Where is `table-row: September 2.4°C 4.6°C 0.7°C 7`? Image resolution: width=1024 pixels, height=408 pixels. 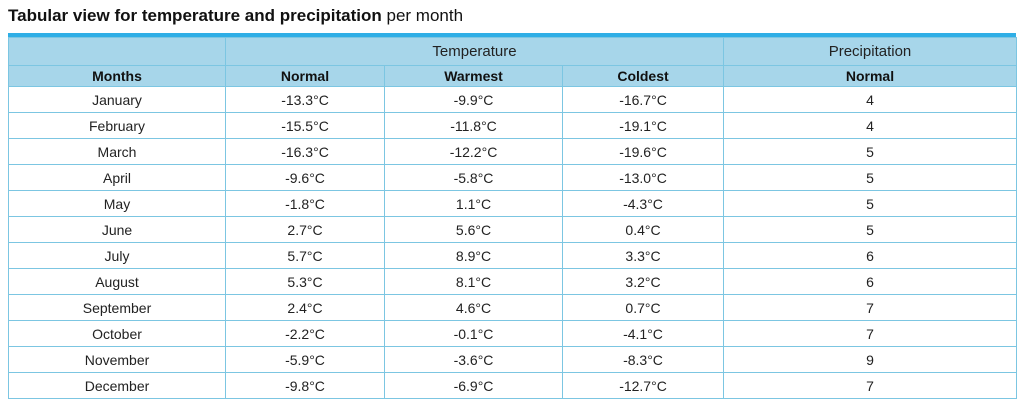
table-row: September 2.4°C 4.6°C 0.7°C 7 is located at coordinates (512, 307).